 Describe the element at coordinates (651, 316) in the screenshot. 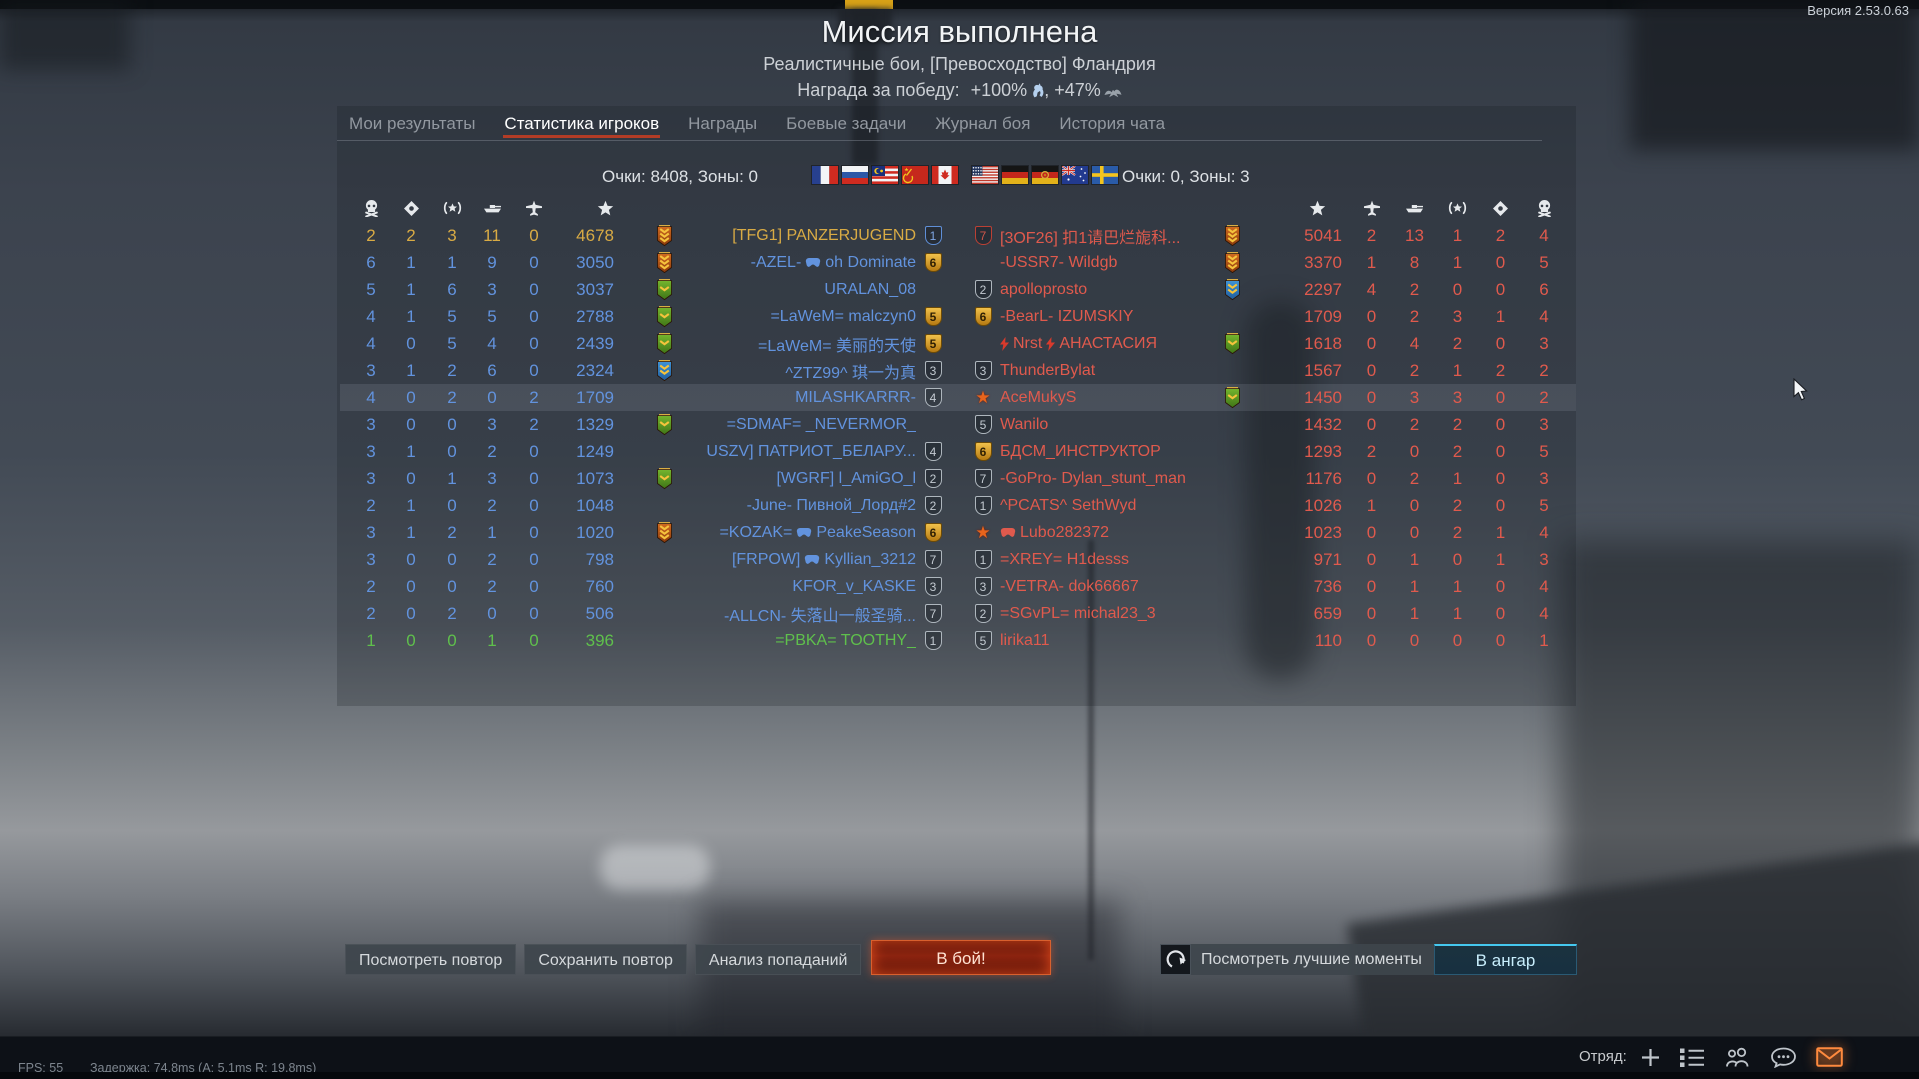

I see `player-row: 4 1 5 5 0 2788 =LaWeM= malczyn0 5` at that location.